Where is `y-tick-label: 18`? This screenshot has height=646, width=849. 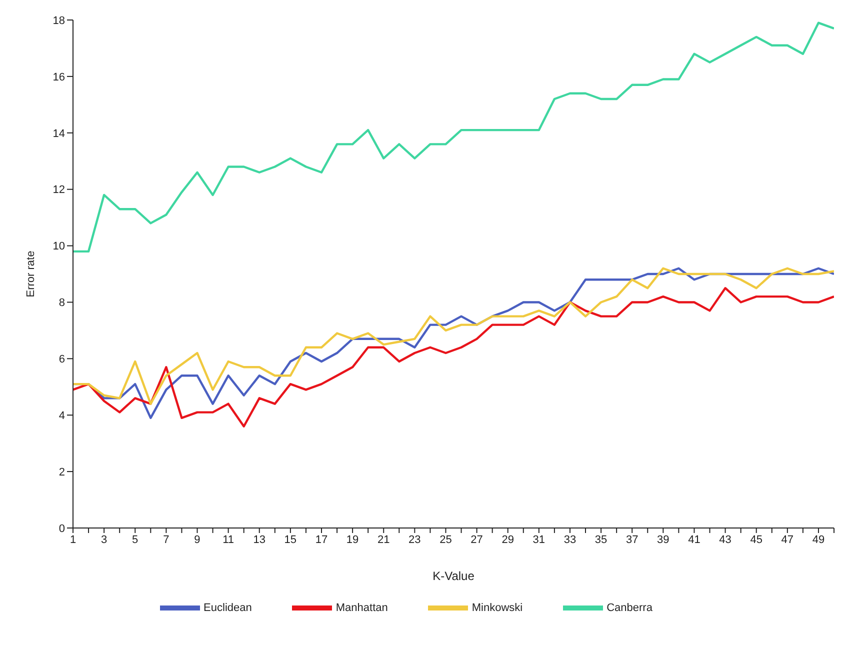 y-tick-label: 18 is located at coordinates (58, 20).